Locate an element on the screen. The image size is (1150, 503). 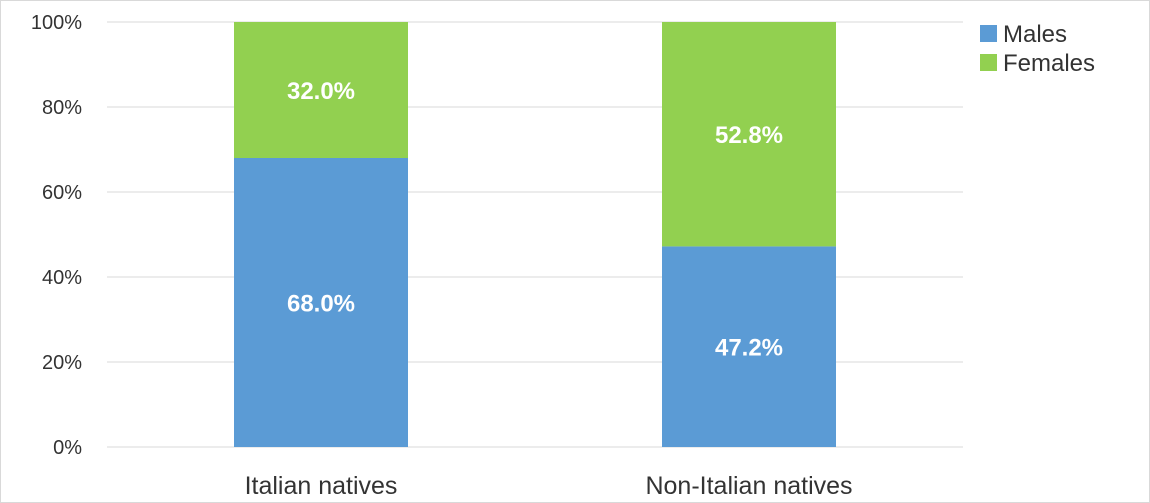
x-category-label: Non-Italian natives is located at coordinates (748, 486).